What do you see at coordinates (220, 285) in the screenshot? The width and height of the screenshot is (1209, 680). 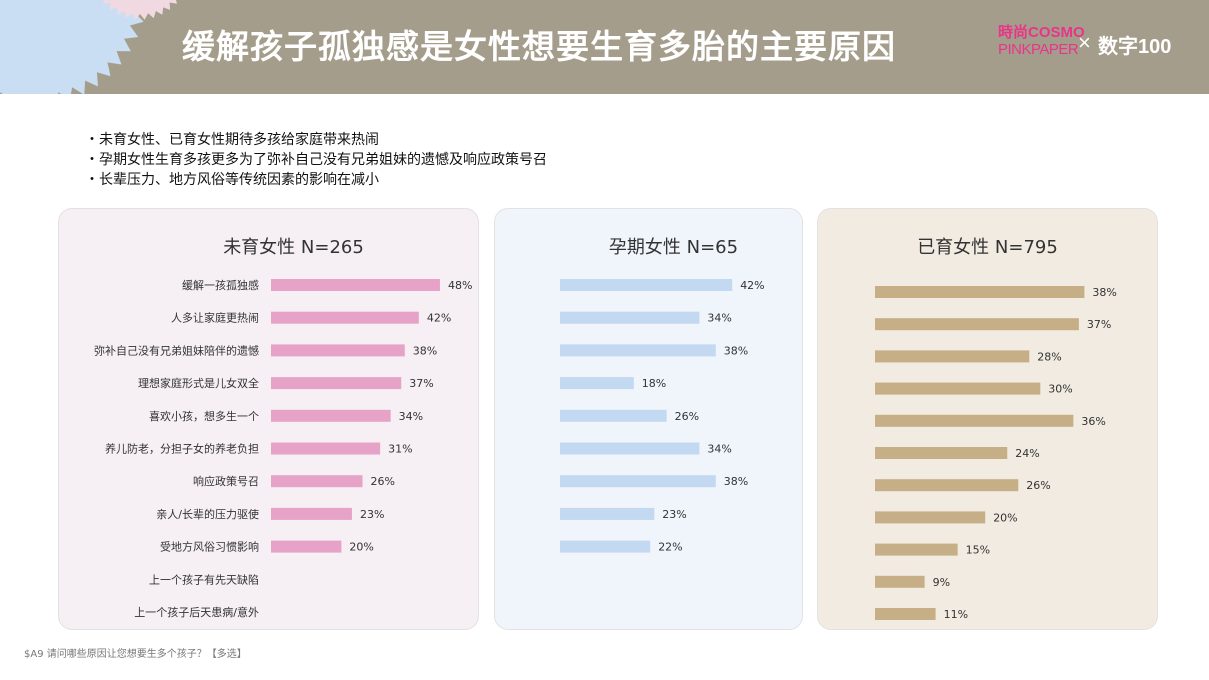 I see `category-label: 缓解一孩孤独感` at bounding box center [220, 285].